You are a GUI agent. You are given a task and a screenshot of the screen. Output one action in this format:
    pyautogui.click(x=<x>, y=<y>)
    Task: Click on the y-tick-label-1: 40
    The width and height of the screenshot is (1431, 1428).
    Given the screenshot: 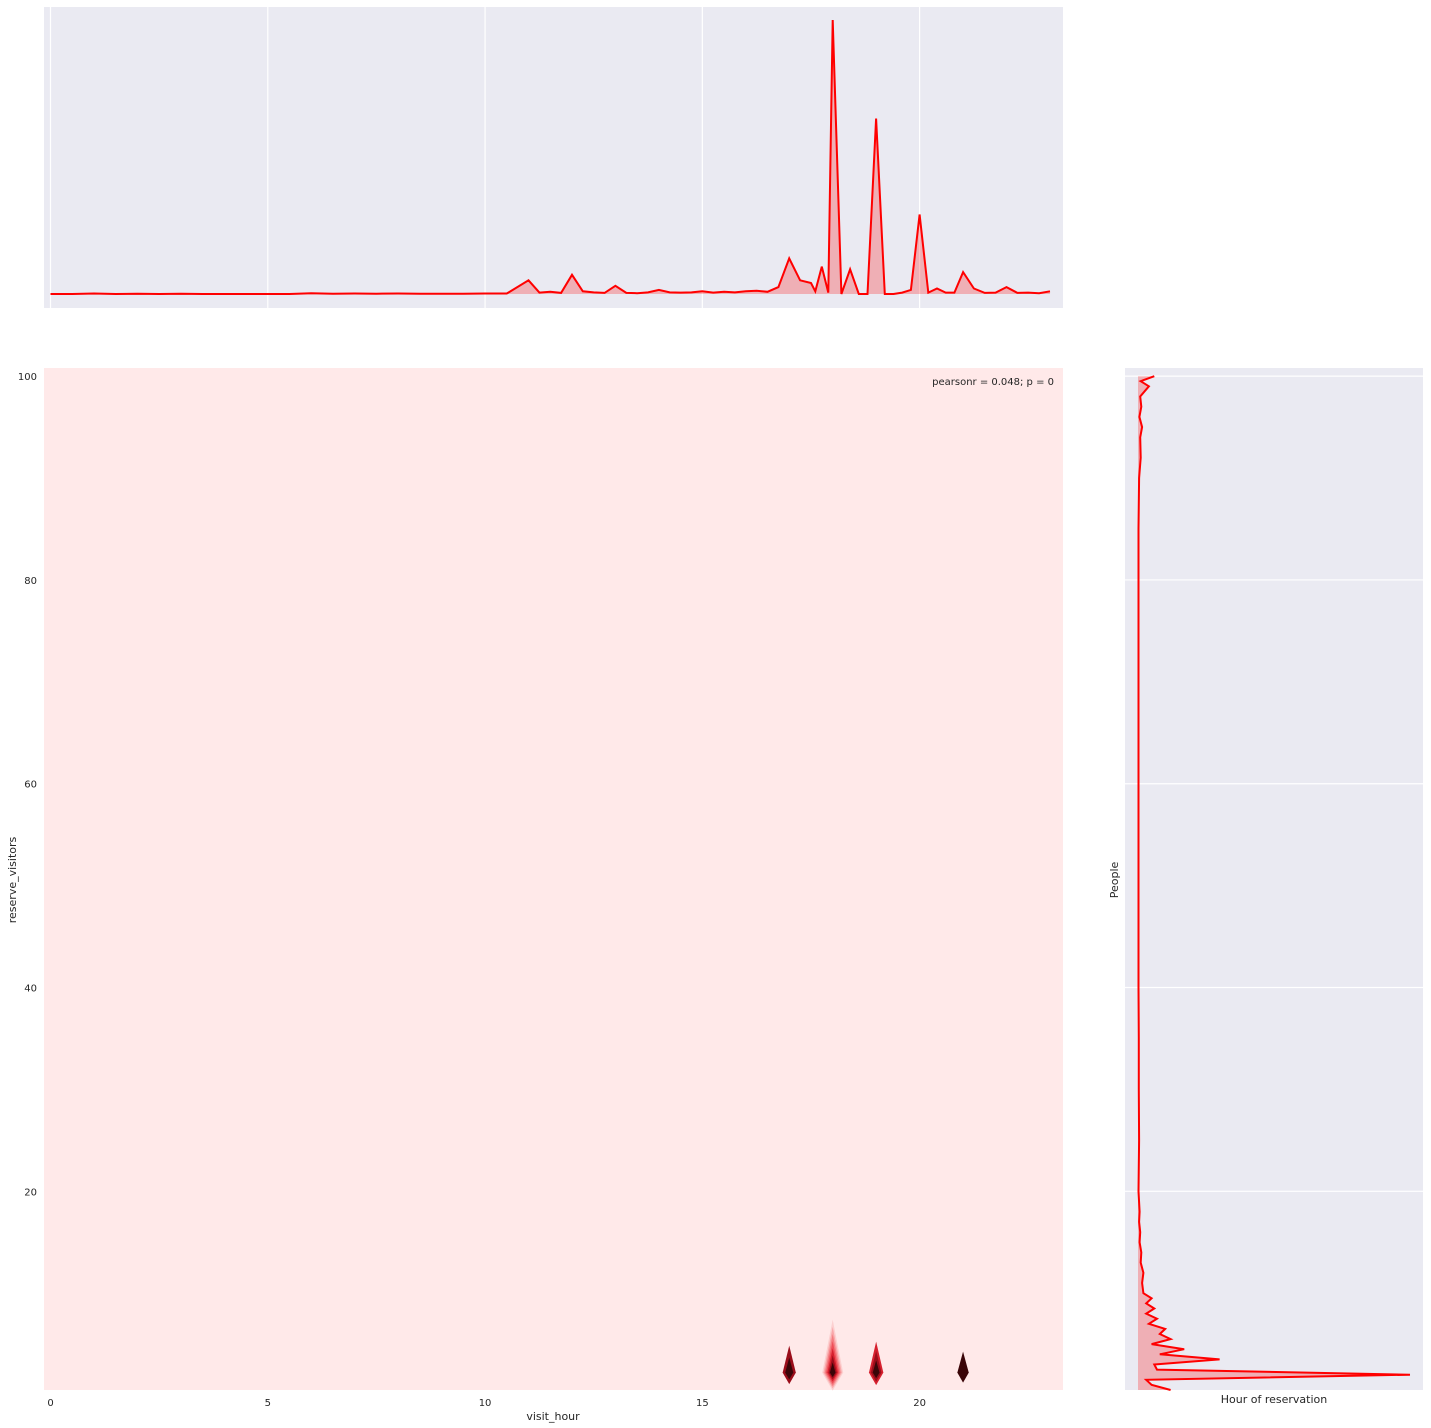 What is the action you would take?
    pyautogui.click(x=30, y=989)
    